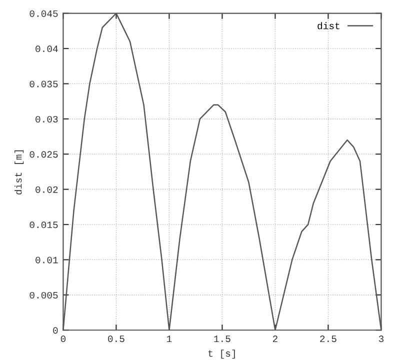 This screenshot has height=360, width=400. Describe the element at coordinates (44, 225) in the screenshot. I see `y-tick-label: 0.015` at that location.